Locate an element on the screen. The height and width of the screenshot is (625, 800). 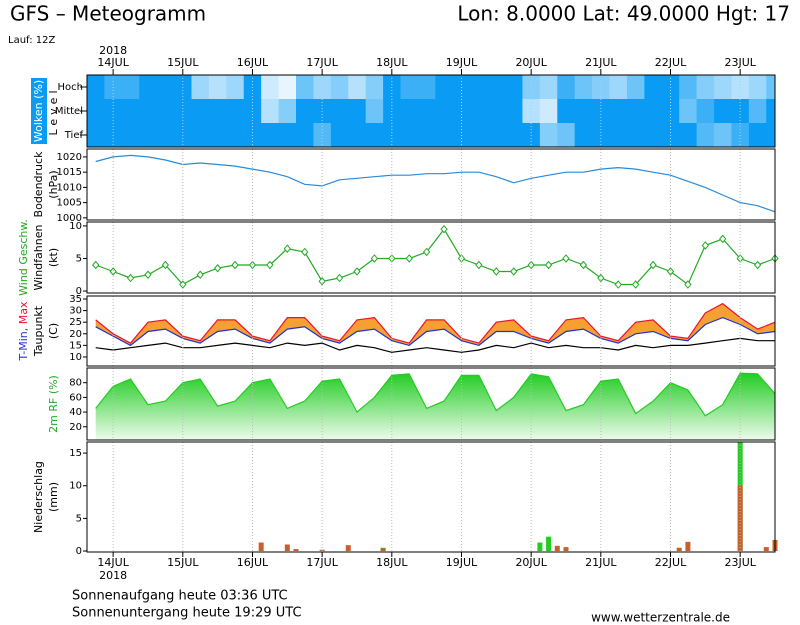
x-tick-label: 14JUL is located at coordinates (113, 562).